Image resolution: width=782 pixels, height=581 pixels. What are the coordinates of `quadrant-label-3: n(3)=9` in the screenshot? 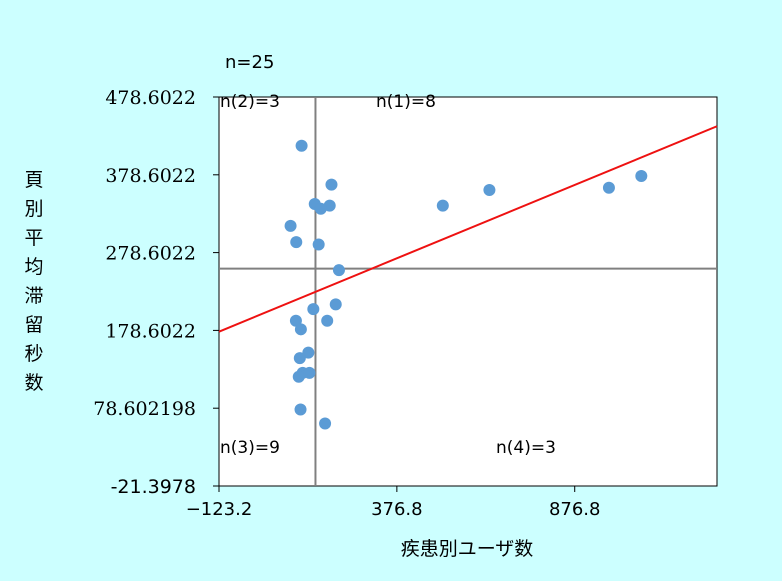 It's located at (250, 448).